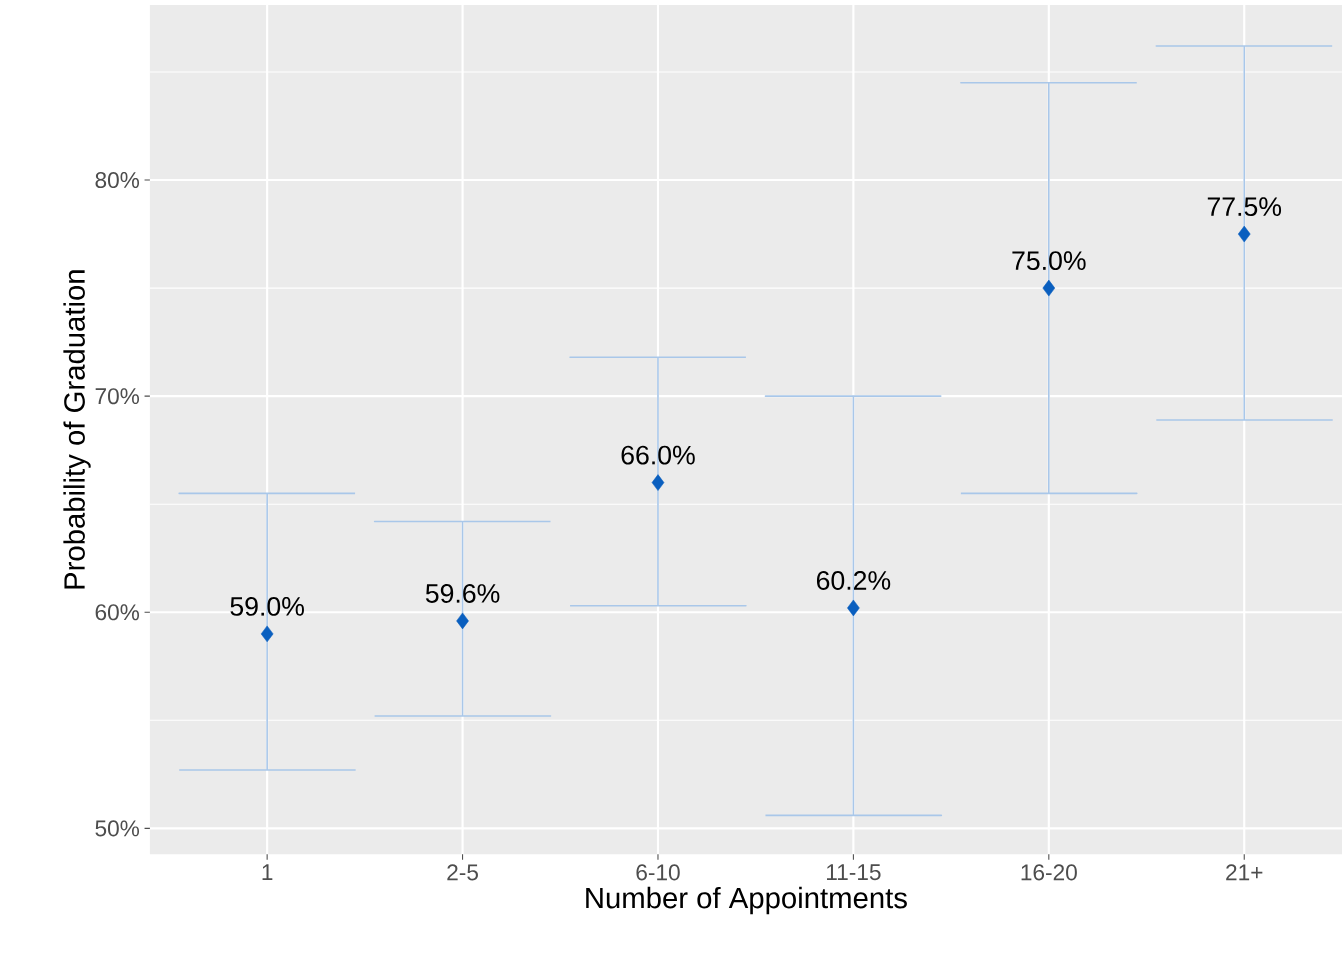 Image resolution: width=1343 pixels, height=980 pixels. Describe the element at coordinates (853, 580) in the screenshot. I see `data-label: 60.2%` at that location.